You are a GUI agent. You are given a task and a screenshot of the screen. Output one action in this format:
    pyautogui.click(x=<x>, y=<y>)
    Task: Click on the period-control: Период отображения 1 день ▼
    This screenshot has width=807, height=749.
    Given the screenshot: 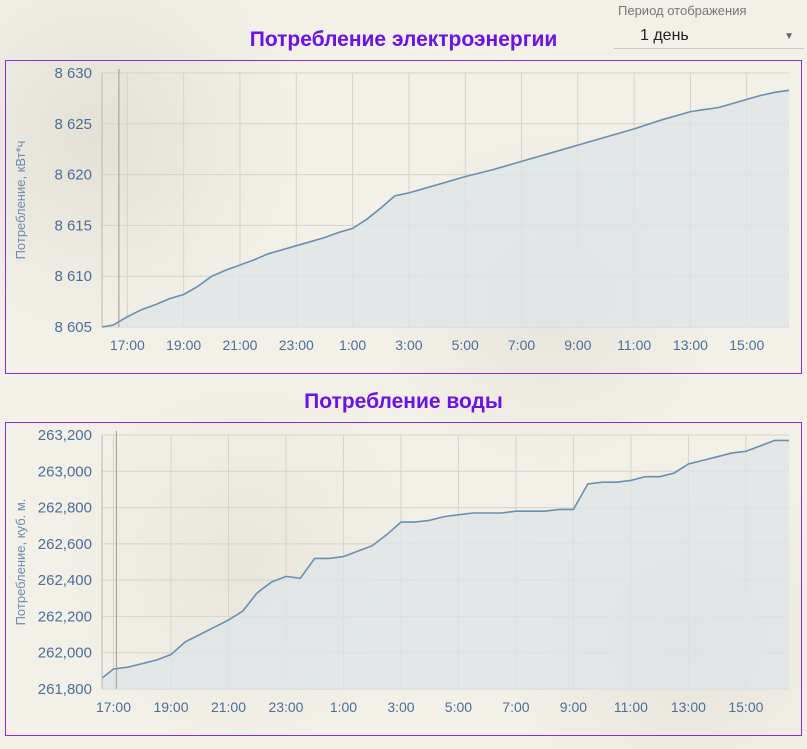 What is the action you would take?
    pyautogui.click(x=709, y=24)
    